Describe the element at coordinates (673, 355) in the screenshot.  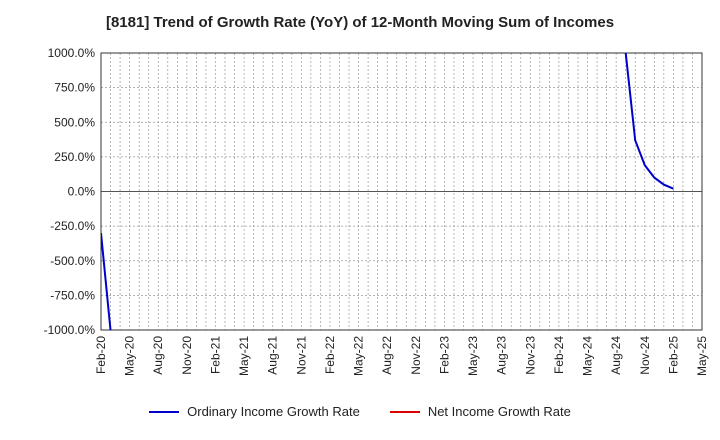
I see `x-tick-label: Feb-25` at that location.